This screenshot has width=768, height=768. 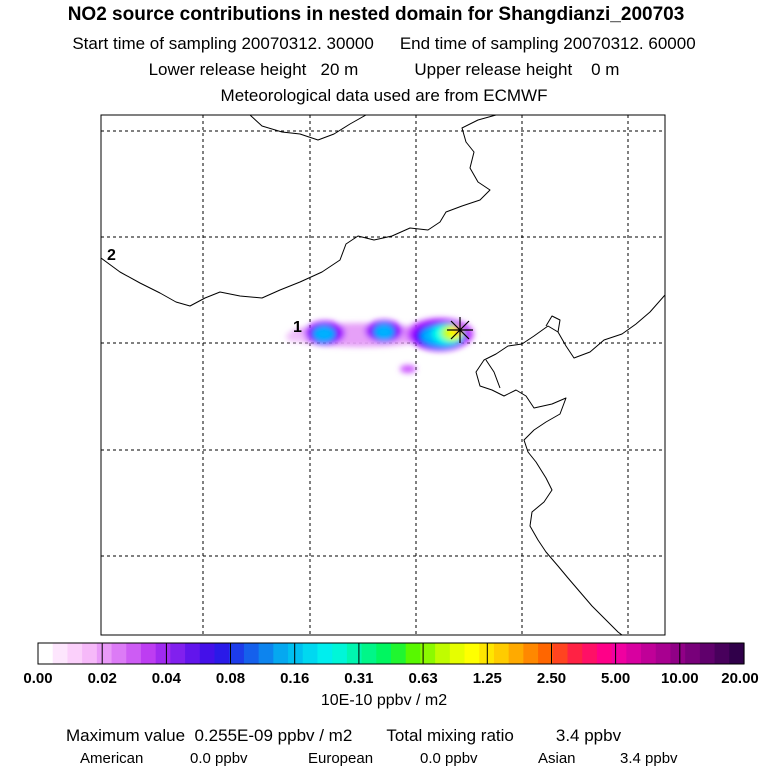 I want to click on total-mixing-label: Total mixing ratio, so click(x=450, y=735).